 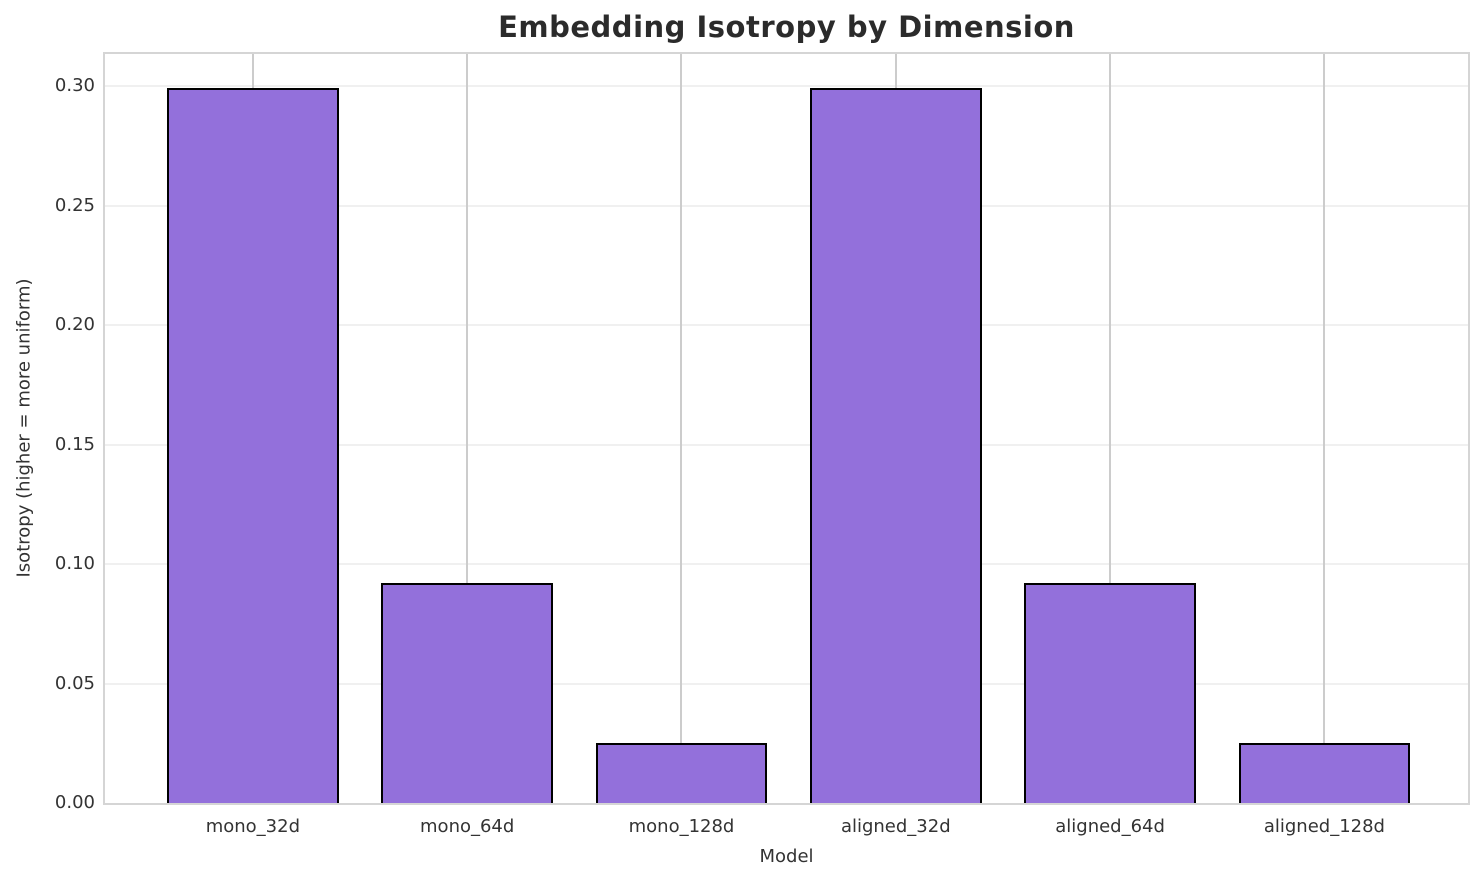 I want to click on x-axis-label: Model, so click(x=786, y=856).